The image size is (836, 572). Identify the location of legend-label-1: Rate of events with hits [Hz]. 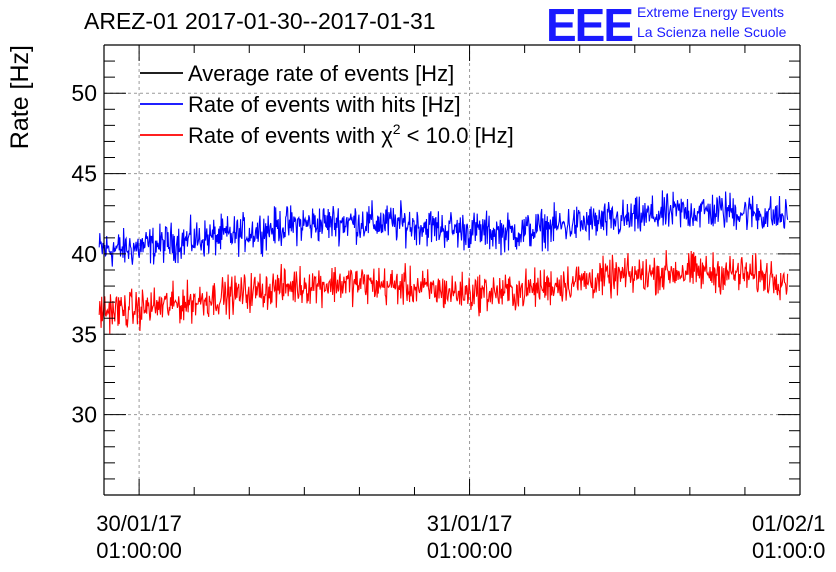
(324, 104).